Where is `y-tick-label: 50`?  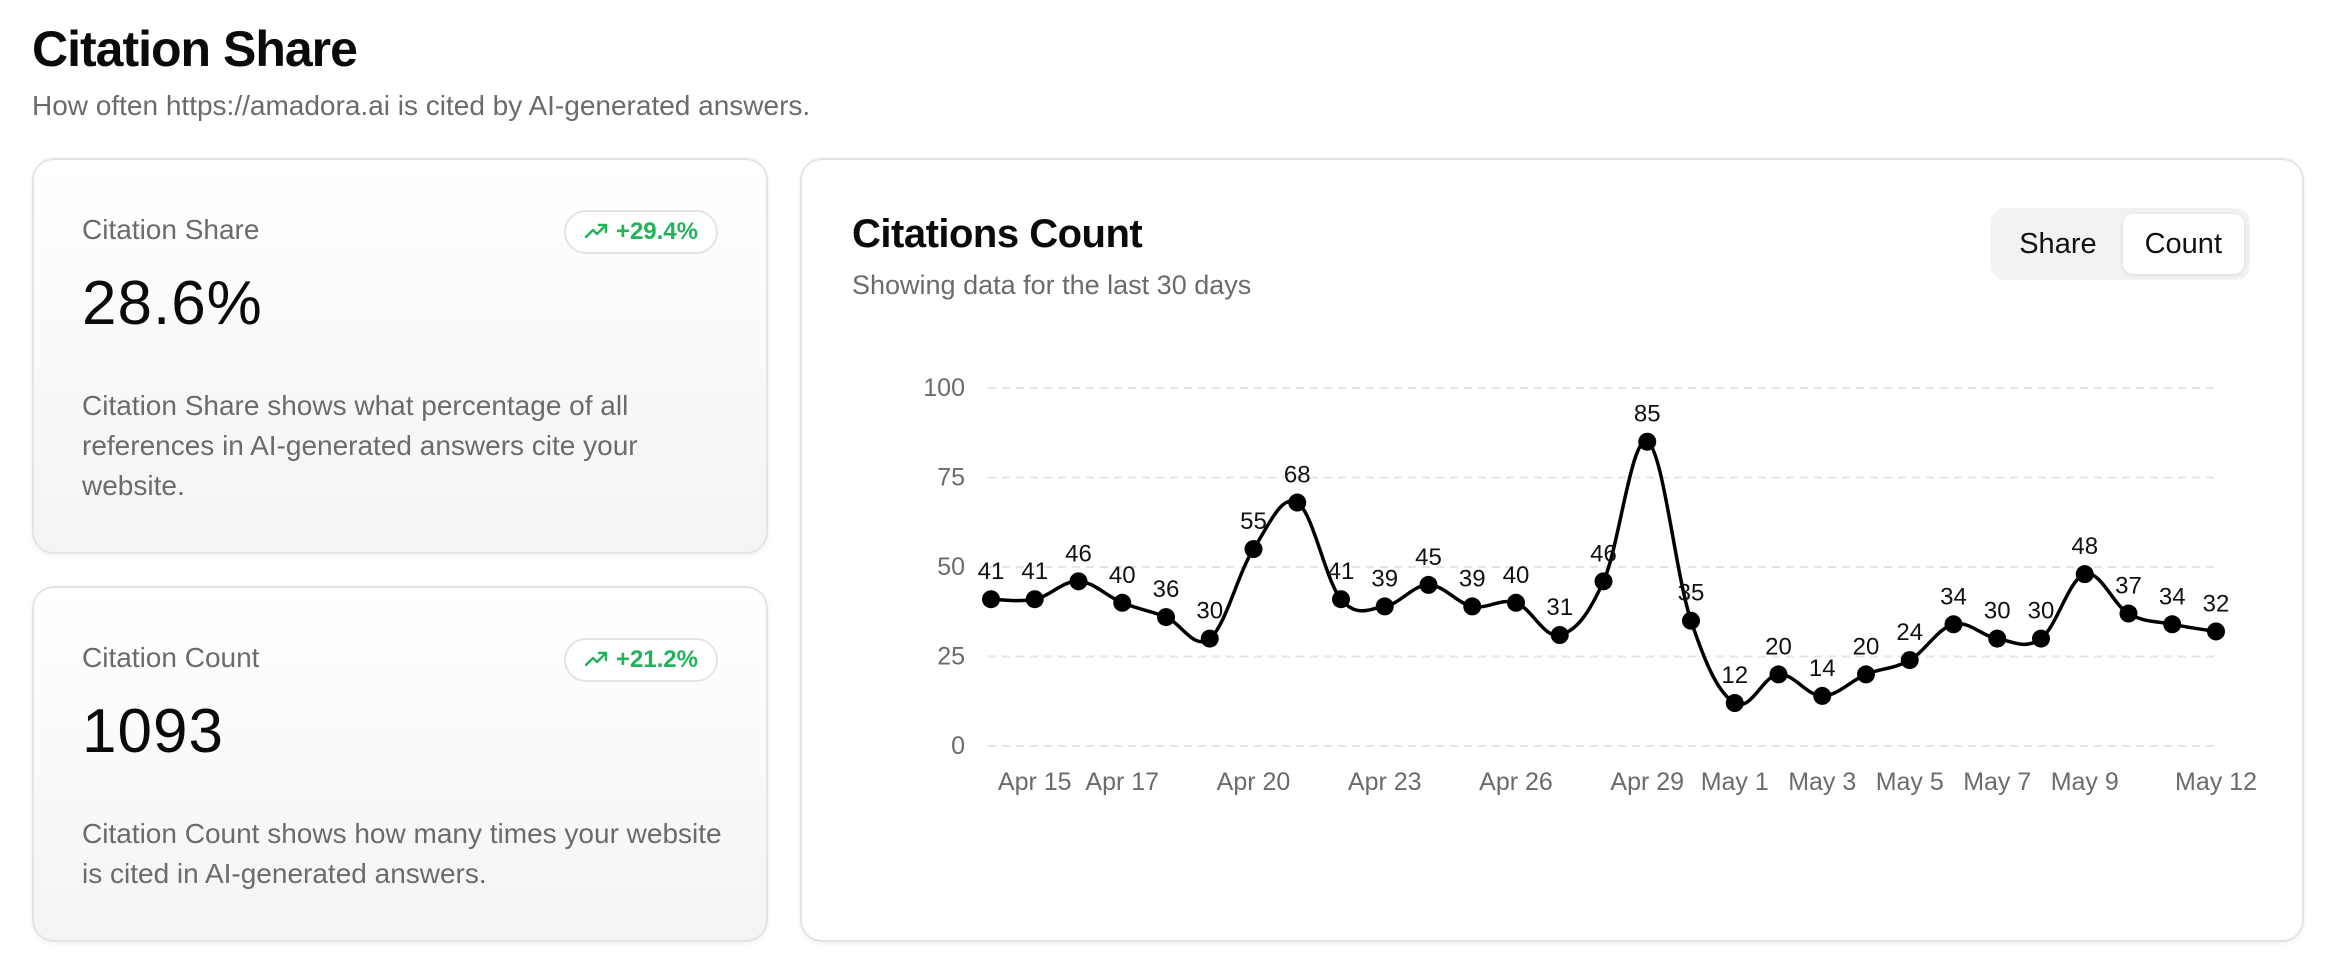
y-tick-label: 50 is located at coordinates (951, 567).